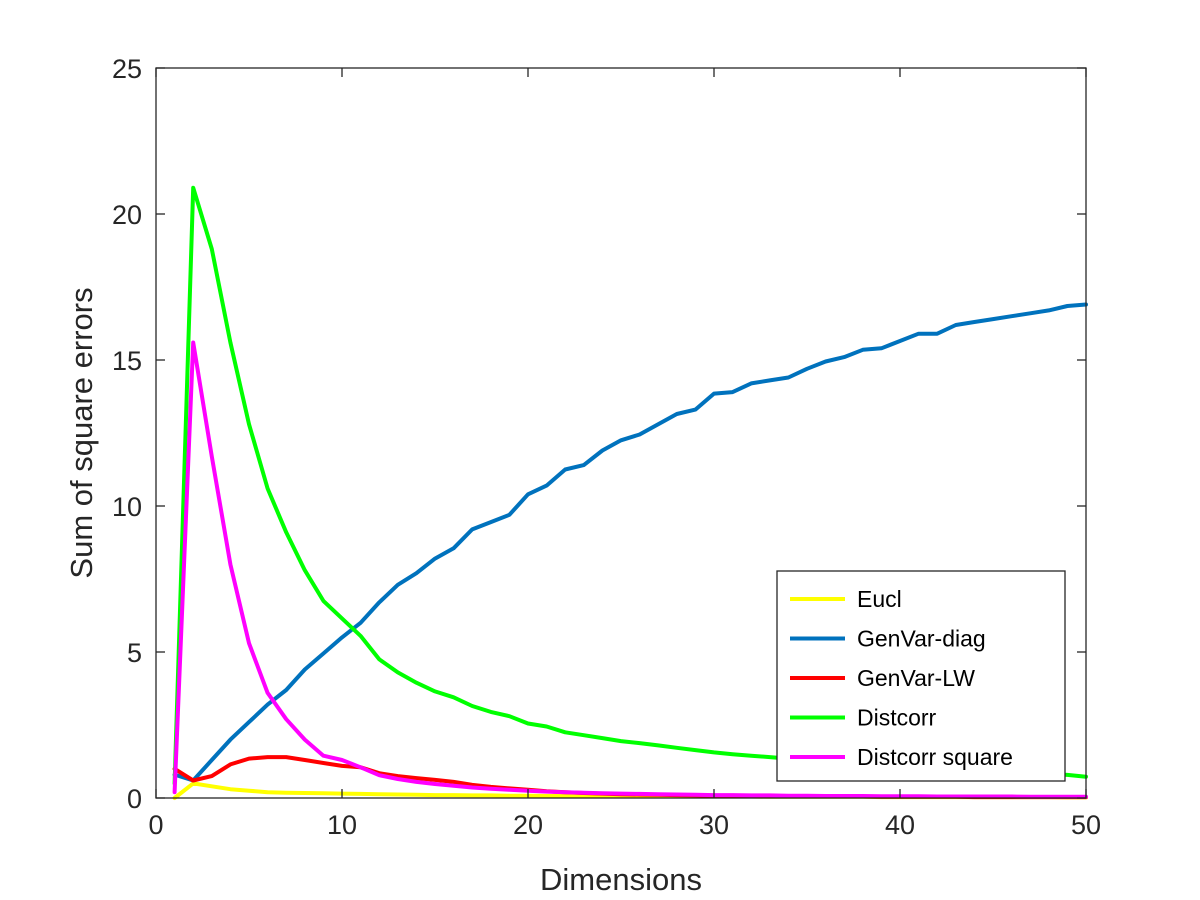  What do you see at coordinates (134, 653) in the screenshot?
I see `y-tick-label: 5` at bounding box center [134, 653].